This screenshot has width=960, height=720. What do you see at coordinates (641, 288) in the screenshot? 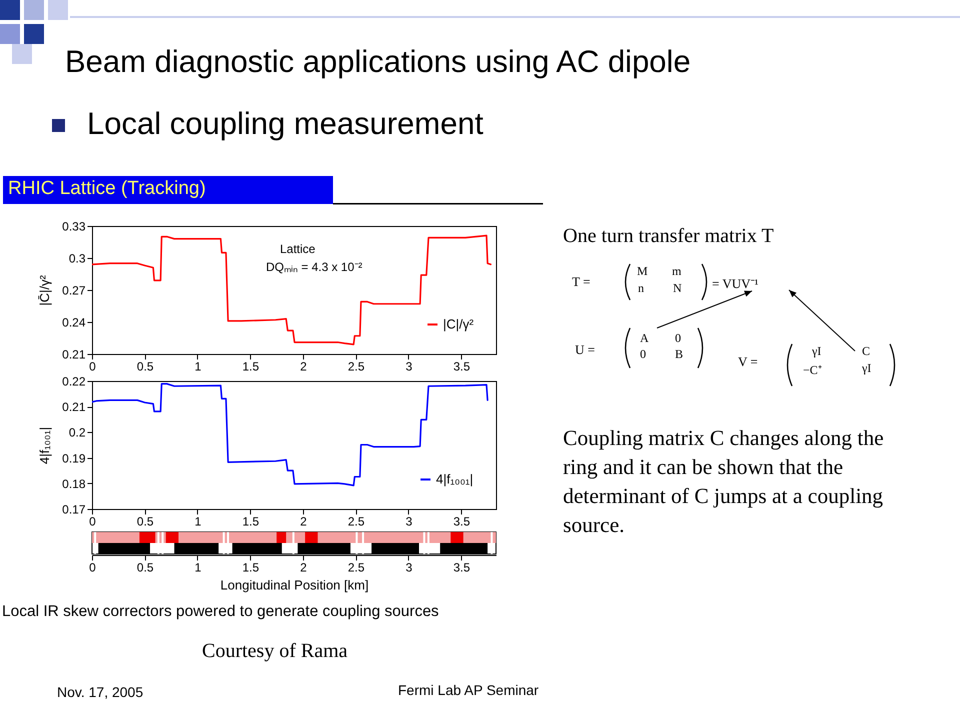
I see `text: n` at bounding box center [641, 288].